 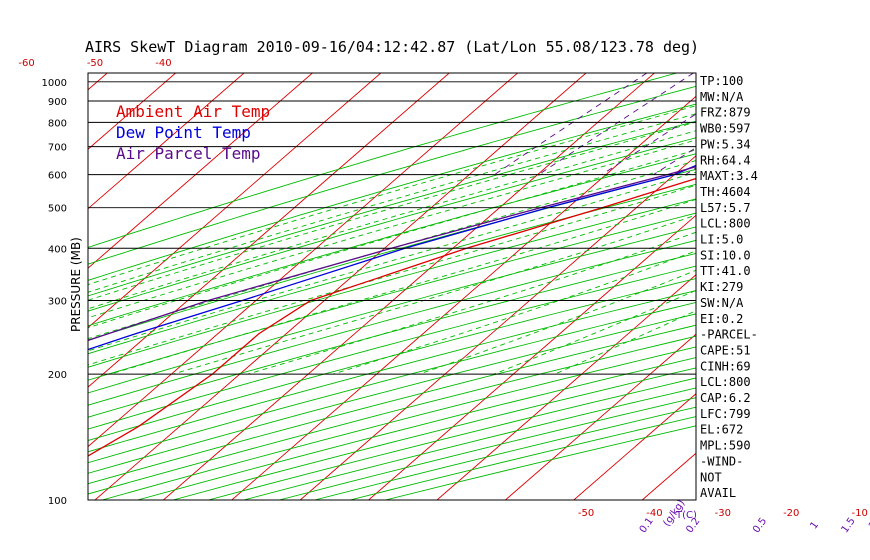 I want to click on pressure-tick-label: 700, so click(x=57, y=148).